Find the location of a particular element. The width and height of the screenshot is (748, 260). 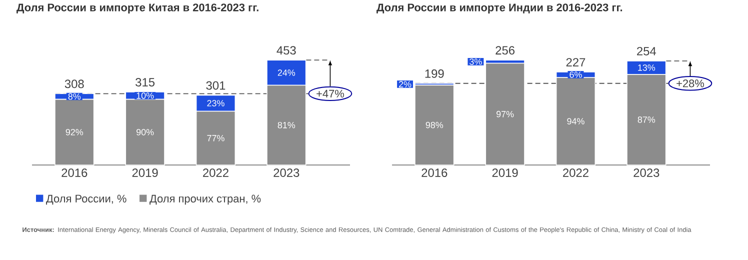

annotation: 81% is located at coordinates (287, 125).